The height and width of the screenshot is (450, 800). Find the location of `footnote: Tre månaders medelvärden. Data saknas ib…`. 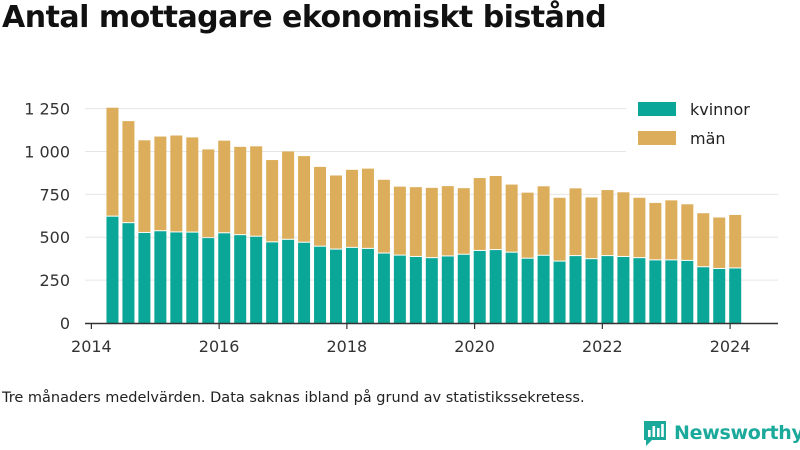

footnote: Tre månaders medelvärden. Data saknas ib… is located at coordinates (293, 398).